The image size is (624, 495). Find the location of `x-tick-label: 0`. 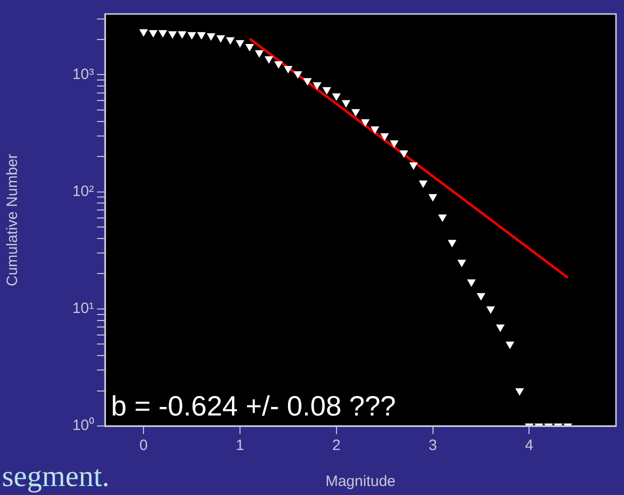

x-tick-label: 0 is located at coordinates (143, 445).